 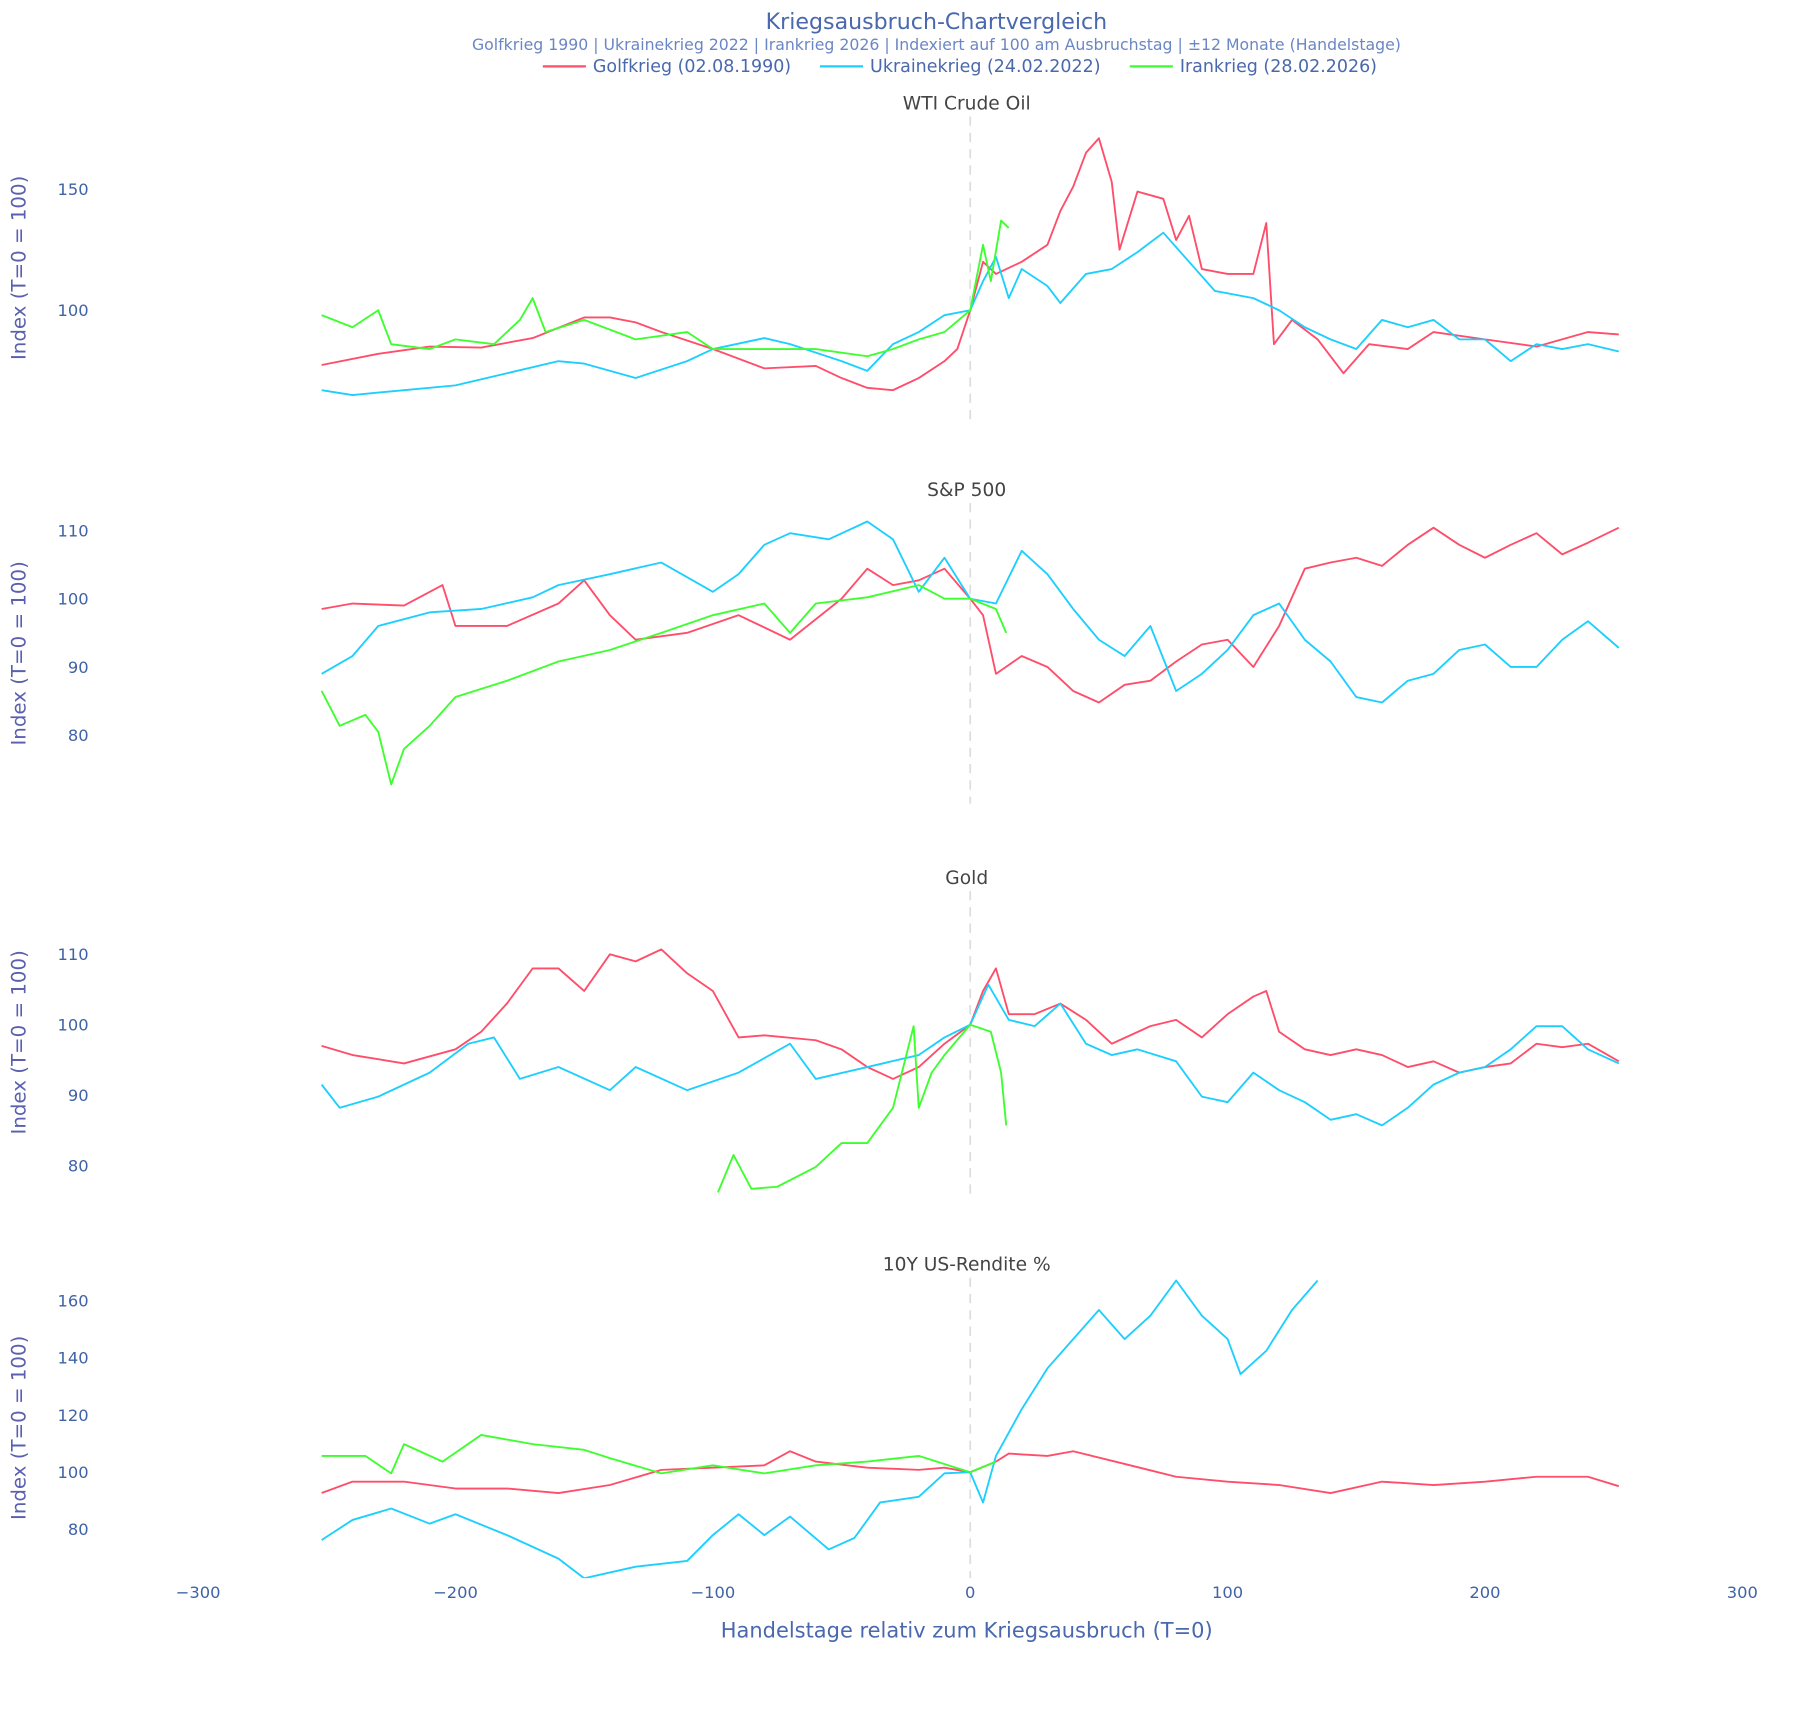 I want to click on y-tick-label: 140, so click(x=72, y=1358).